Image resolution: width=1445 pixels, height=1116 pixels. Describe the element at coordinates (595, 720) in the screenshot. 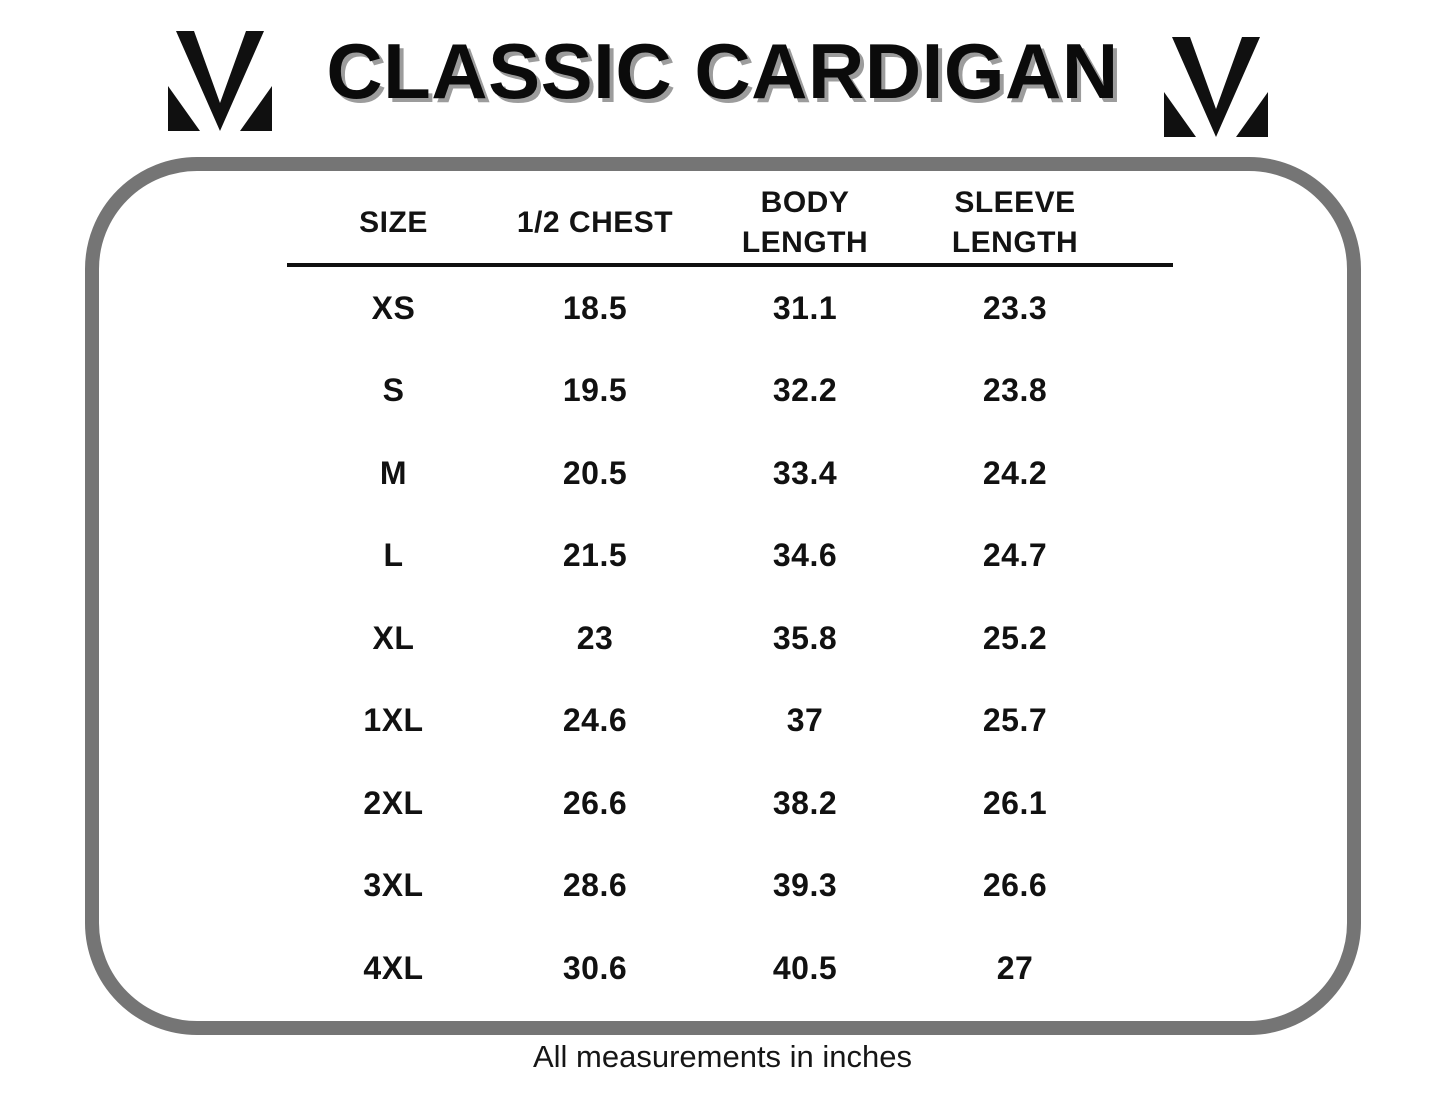

I see `measurement-cell: 24.6` at that location.